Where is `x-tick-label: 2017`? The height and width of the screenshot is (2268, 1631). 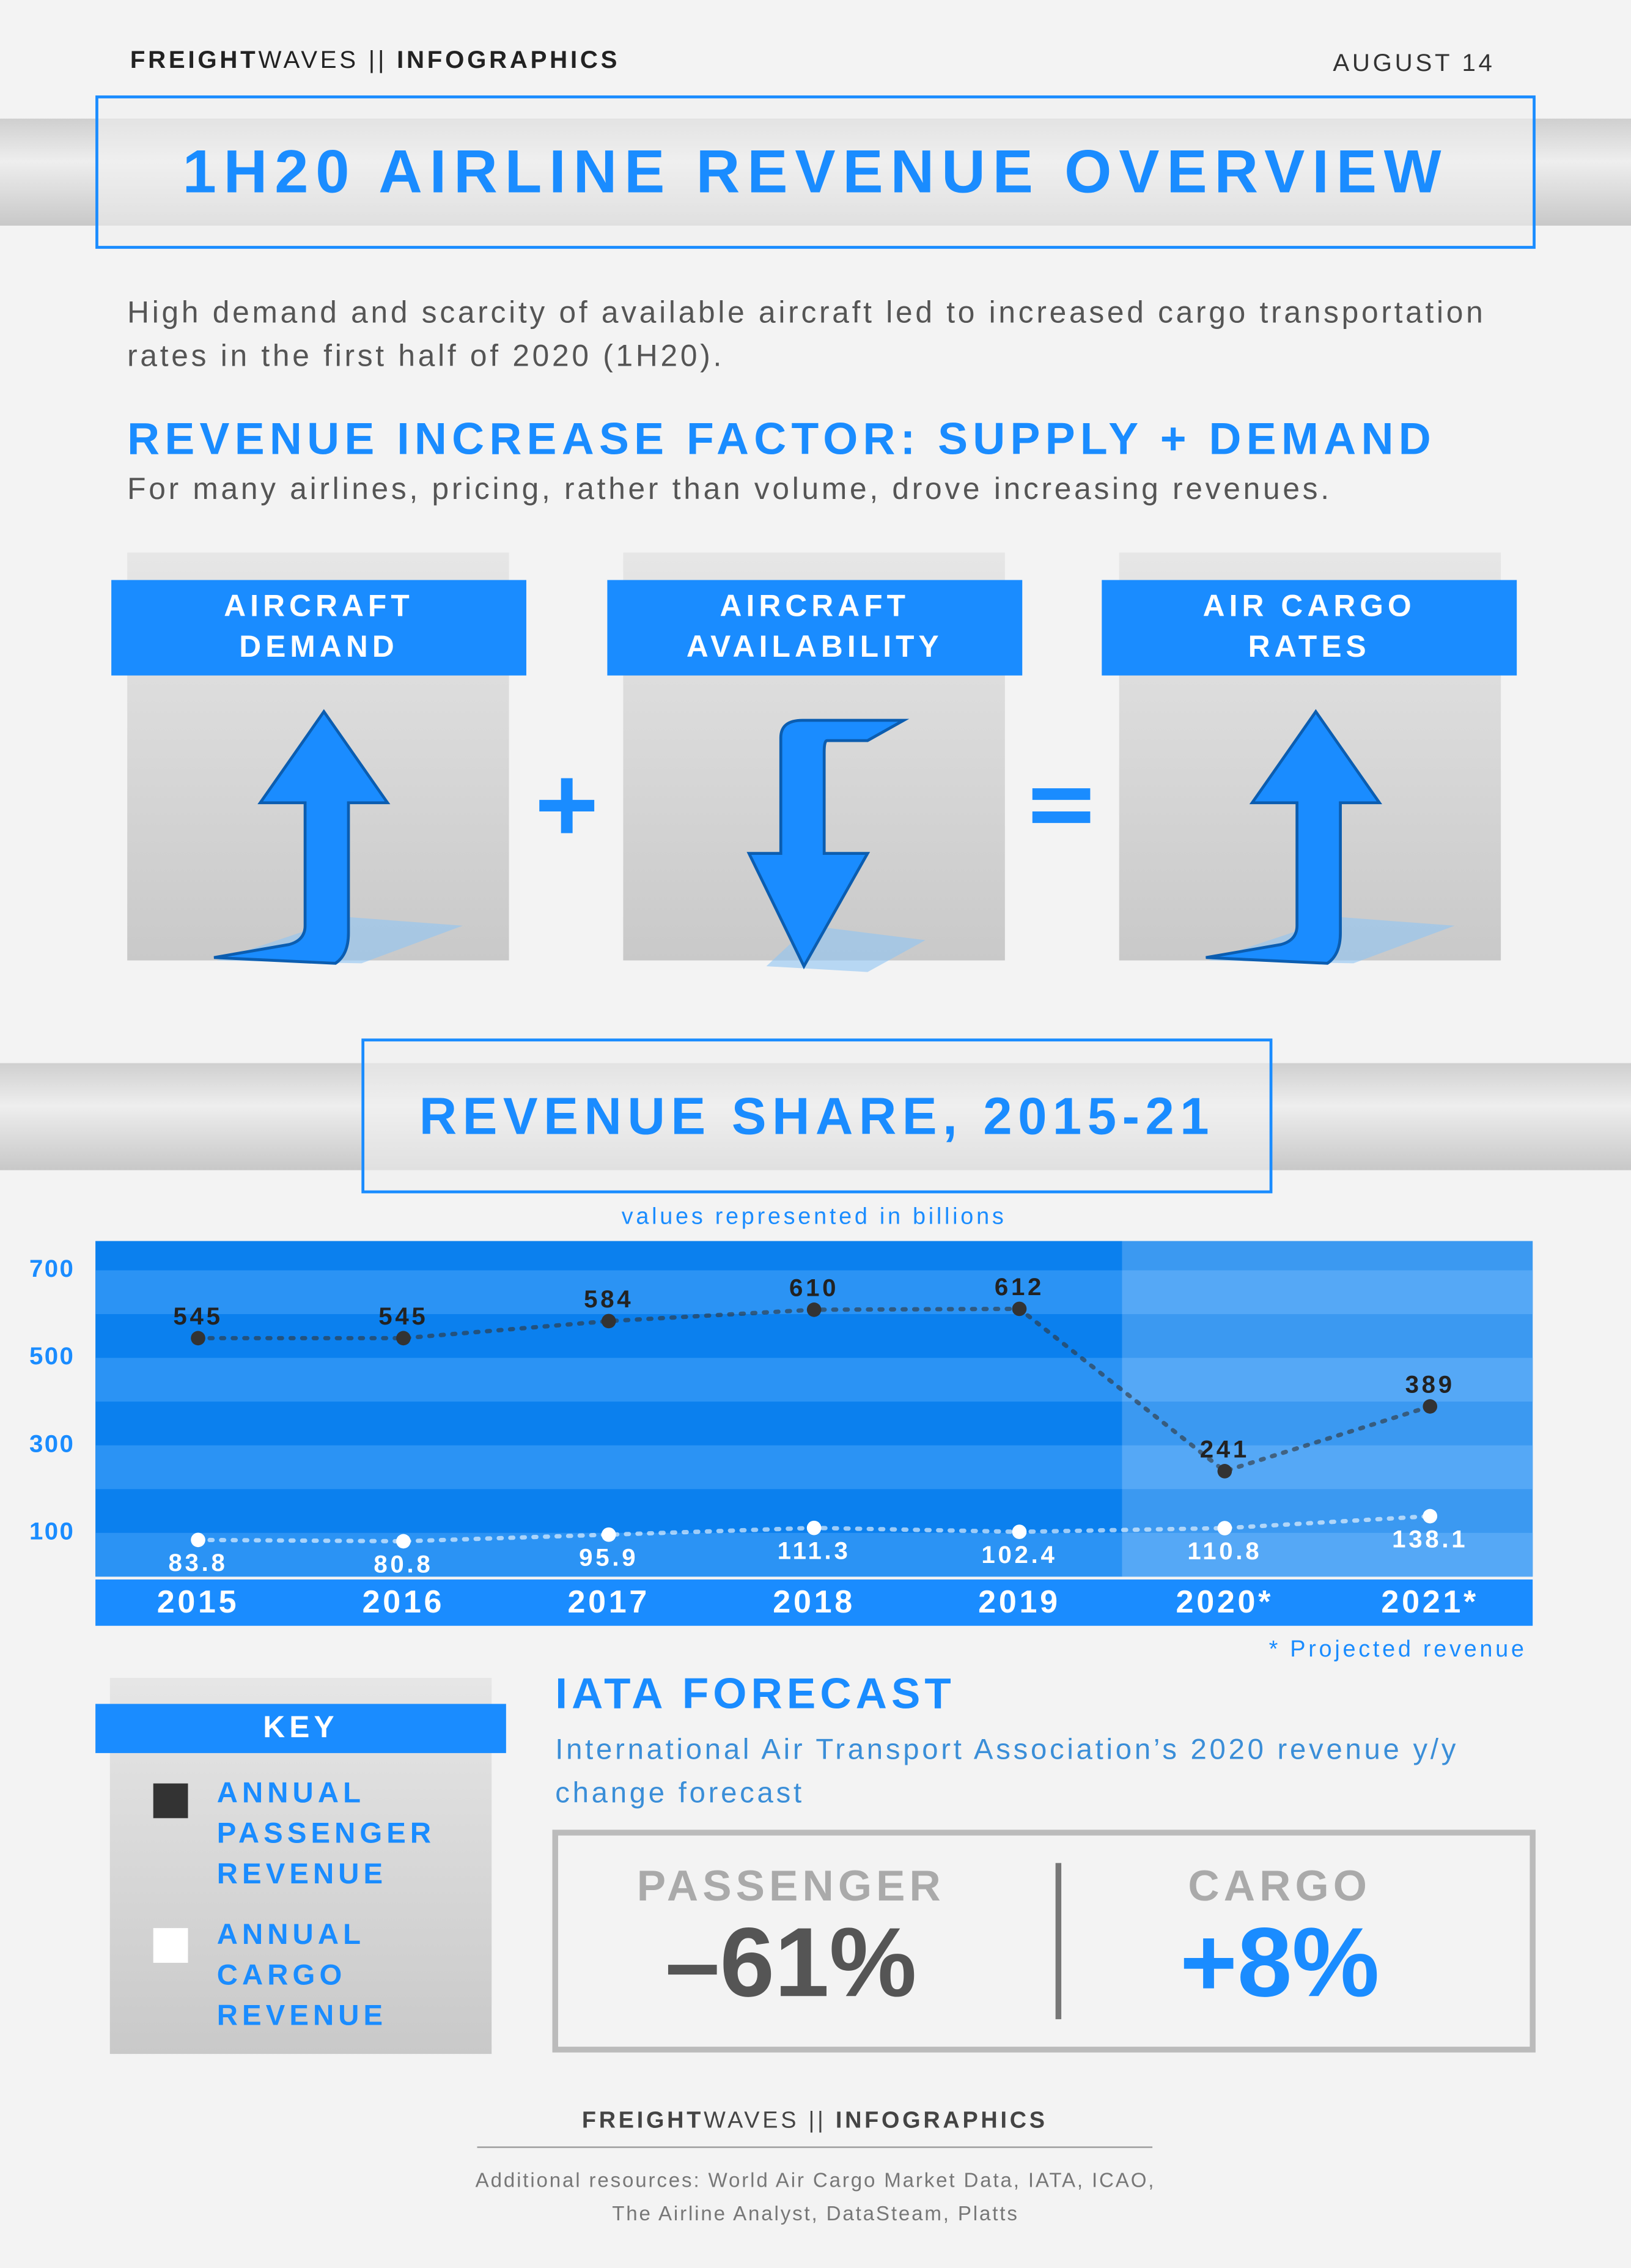
x-tick-label: 2017 is located at coordinates (608, 1602).